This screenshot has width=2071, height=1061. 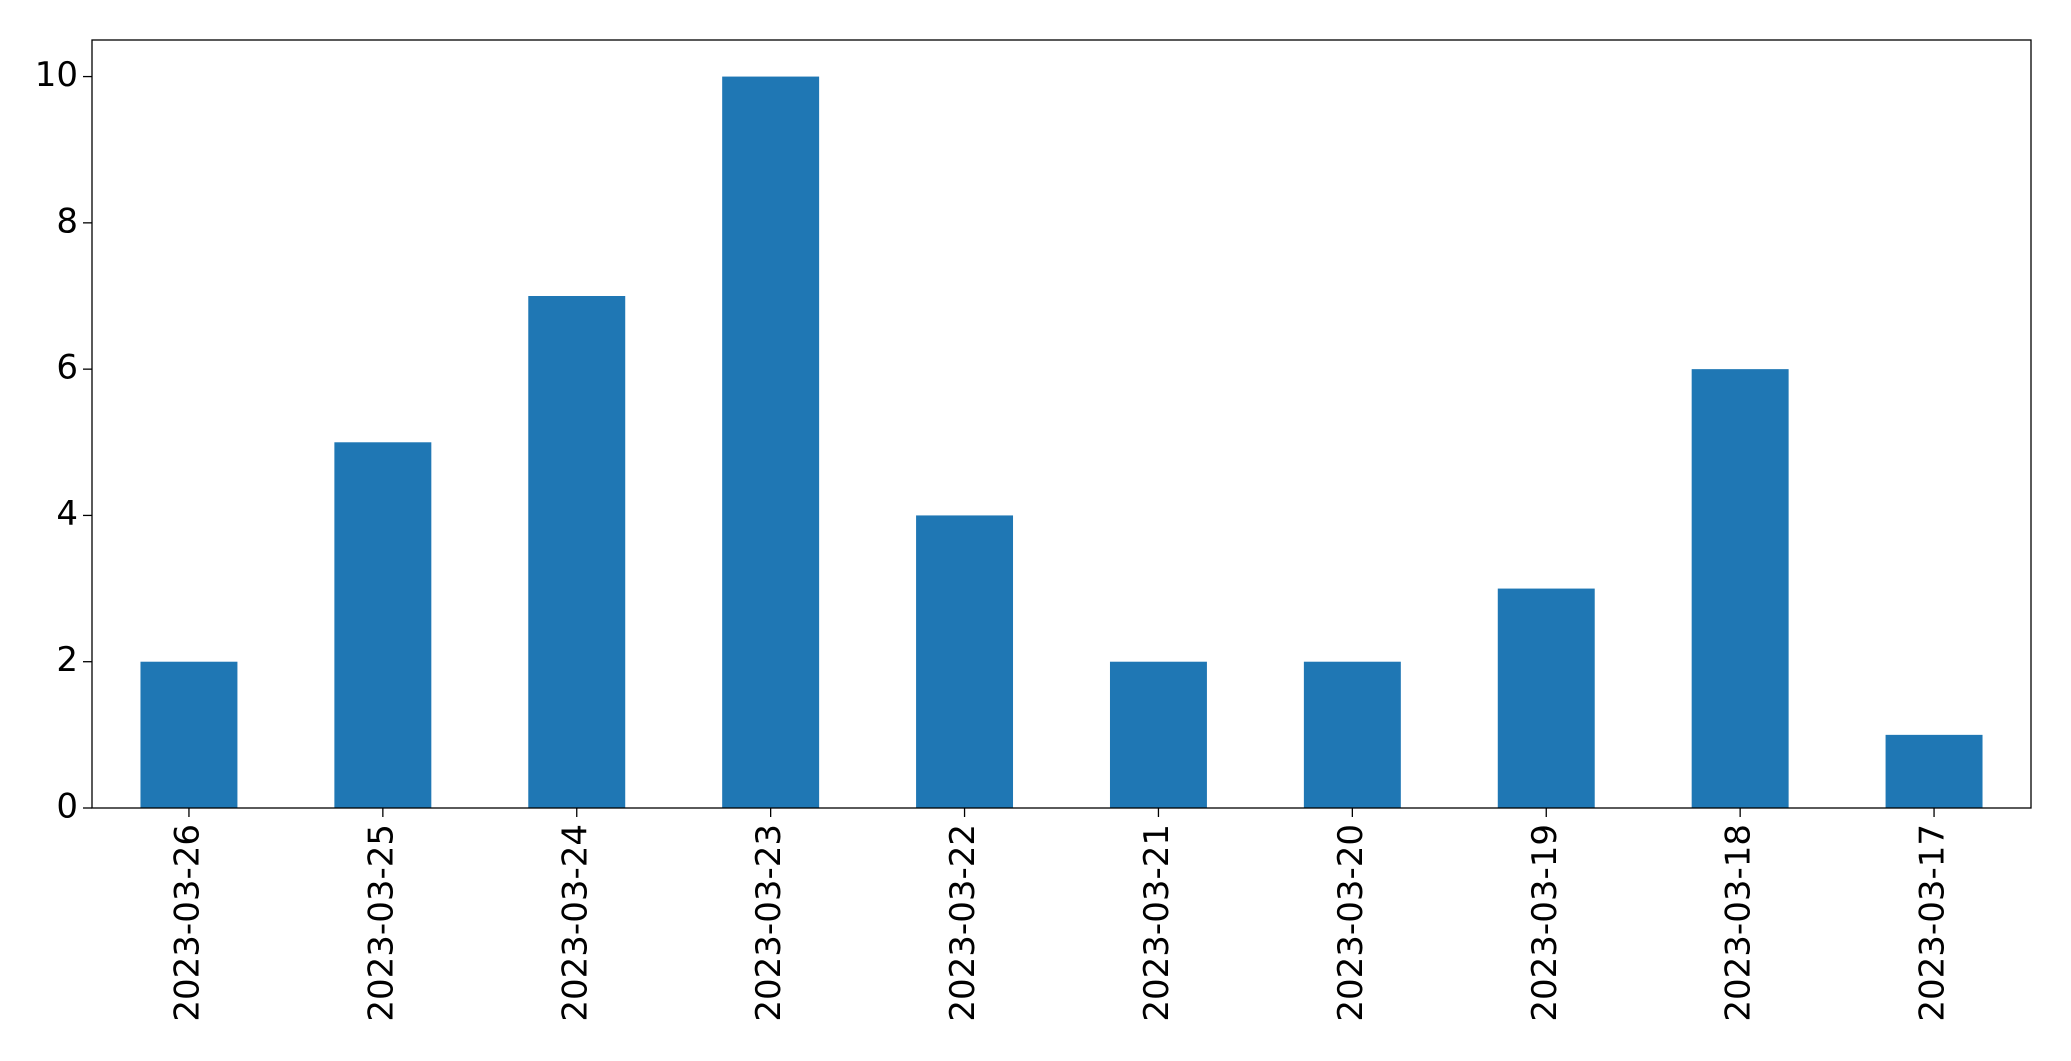 I want to click on y-tick-label: 2, so click(x=67, y=660).